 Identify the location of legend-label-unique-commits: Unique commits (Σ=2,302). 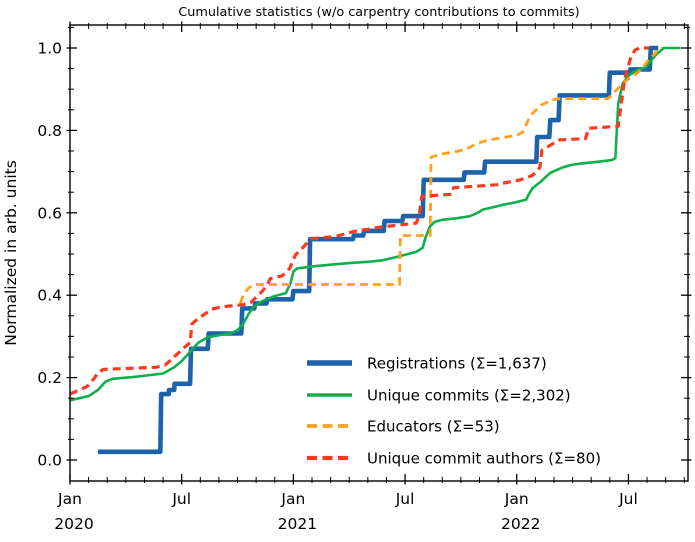
(469, 396).